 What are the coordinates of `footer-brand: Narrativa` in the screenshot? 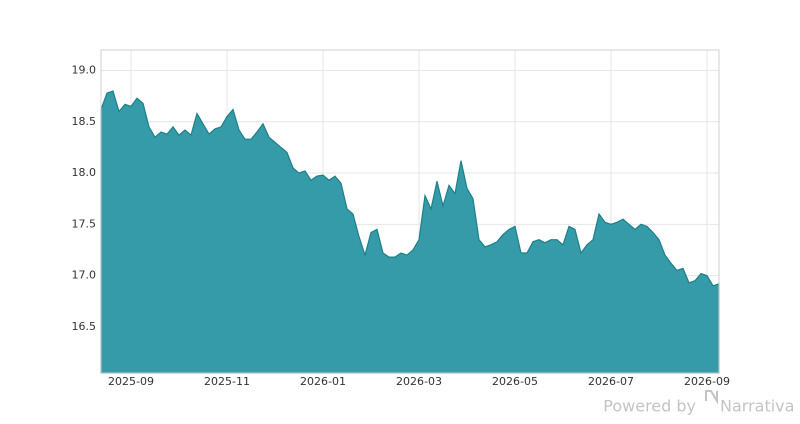 It's located at (757, 406).